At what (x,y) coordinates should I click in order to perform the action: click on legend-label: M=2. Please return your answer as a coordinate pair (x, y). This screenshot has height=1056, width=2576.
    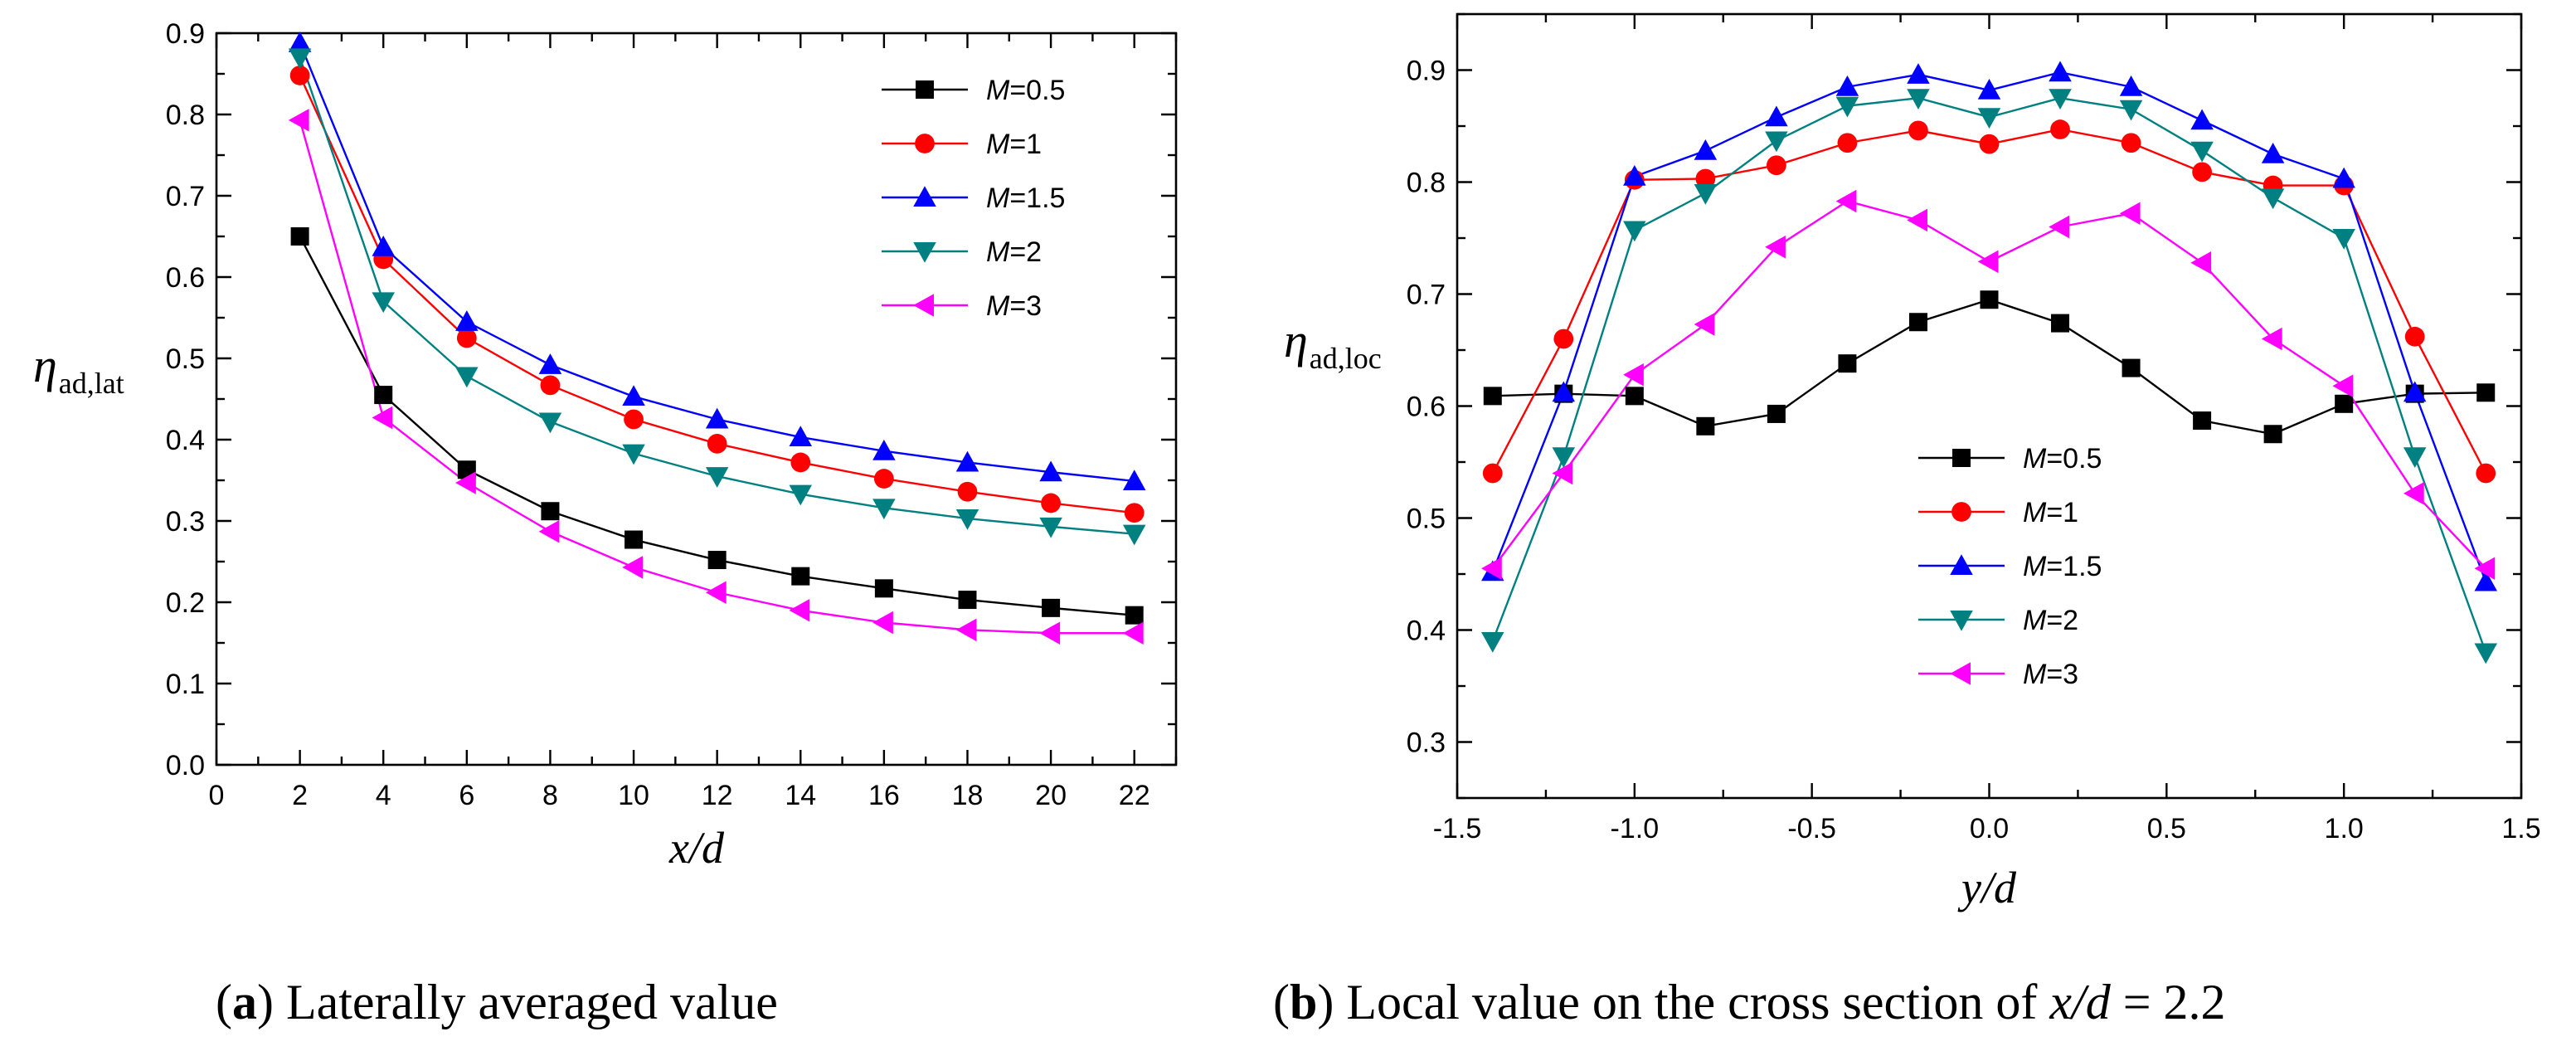
    Looking at the image, I should click on (1014, 252).